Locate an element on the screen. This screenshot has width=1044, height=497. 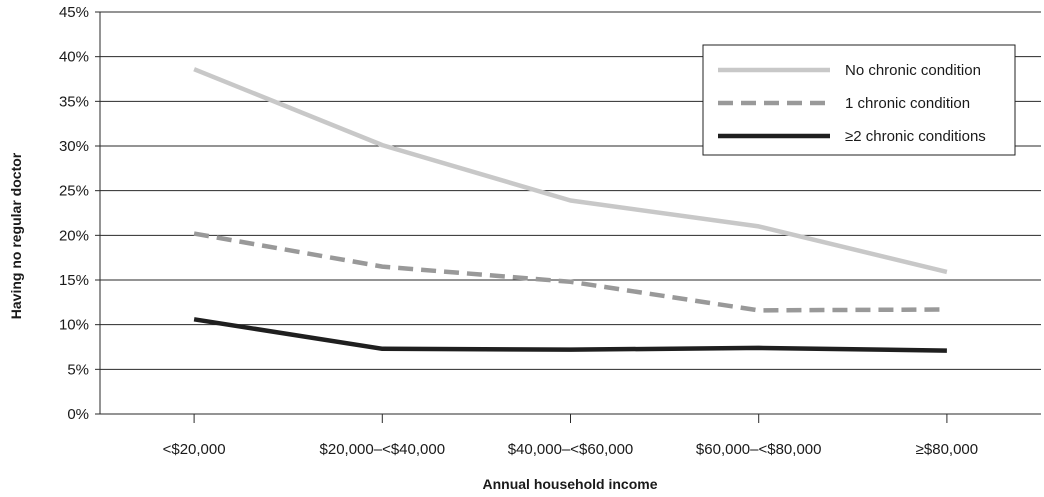
y-tick-label: 45% is located at coordinates (74, 12).